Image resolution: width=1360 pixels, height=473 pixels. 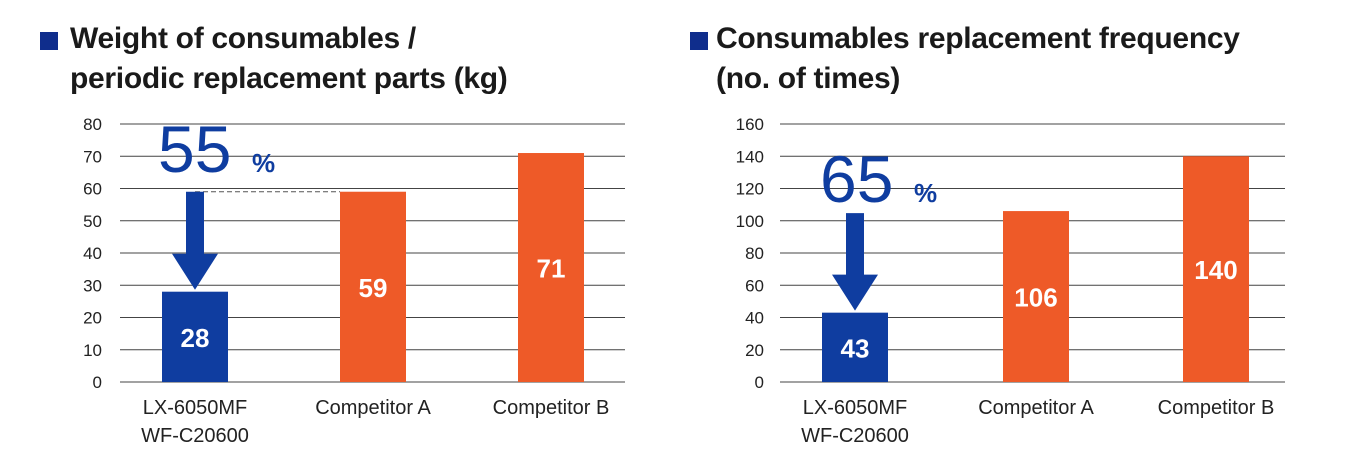 I want to click on y-tick-label: 30, so click(x=92, y=285).